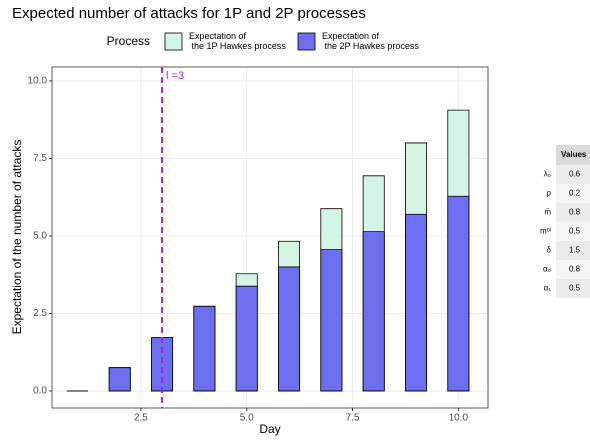 This screenshot has width=590, height=440. I want to click on legend-label: Expectation of the 1P Hawkes process, so click(237, 41).